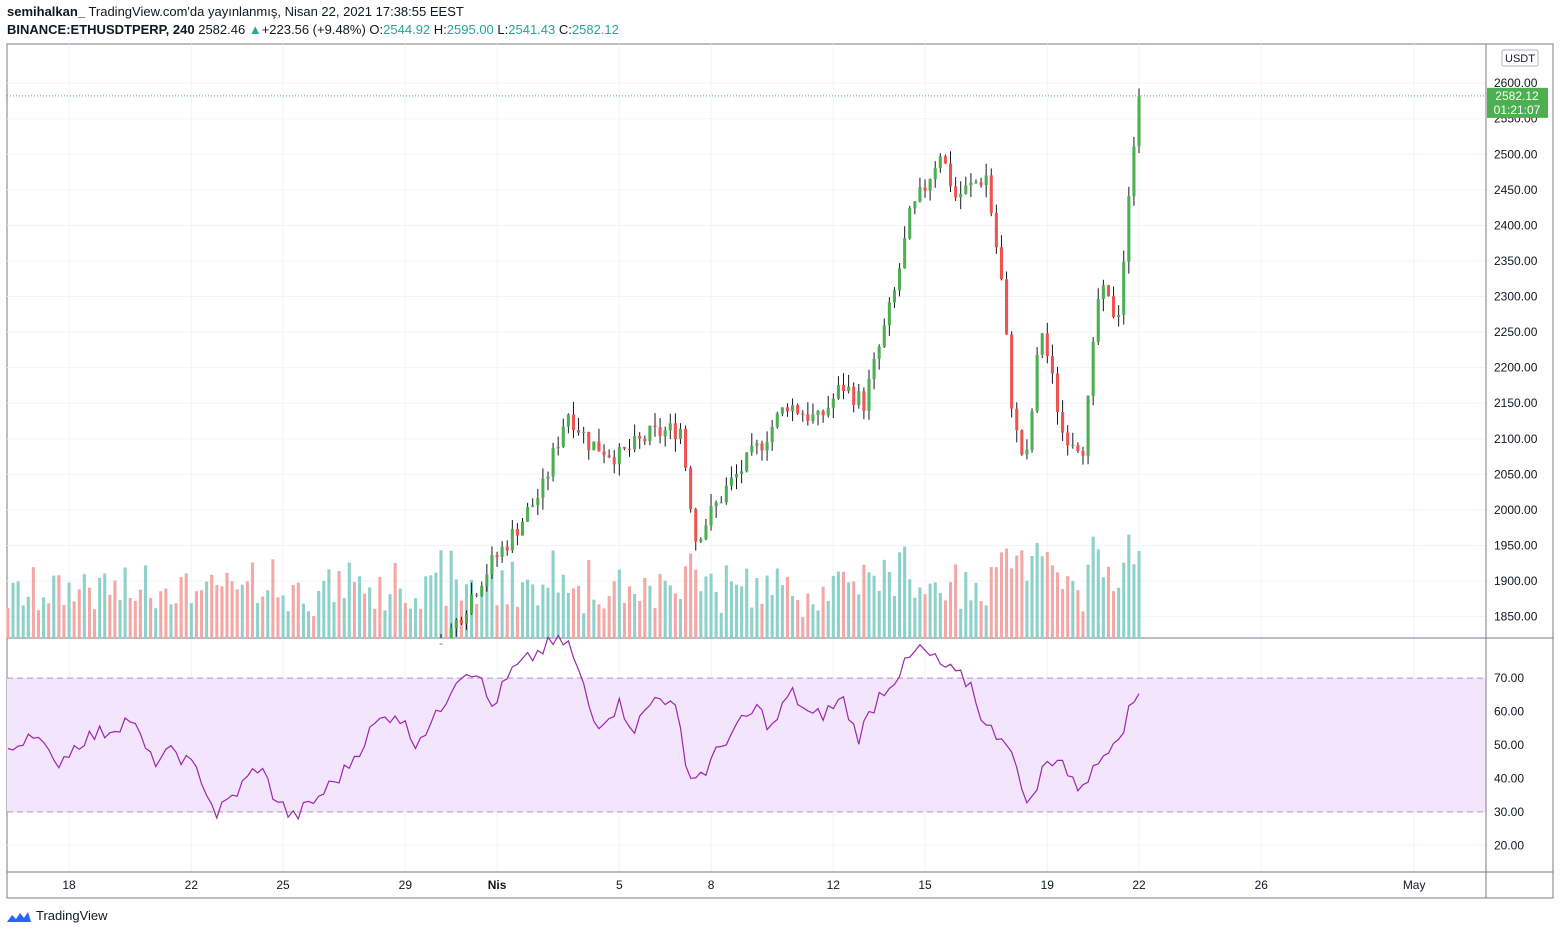 This screenshot has width=1560, height=936. What do you see at coordinates (406, 885) in the screenshot?
I see `time-tick-label: 29` at bounding box center [406, 885].